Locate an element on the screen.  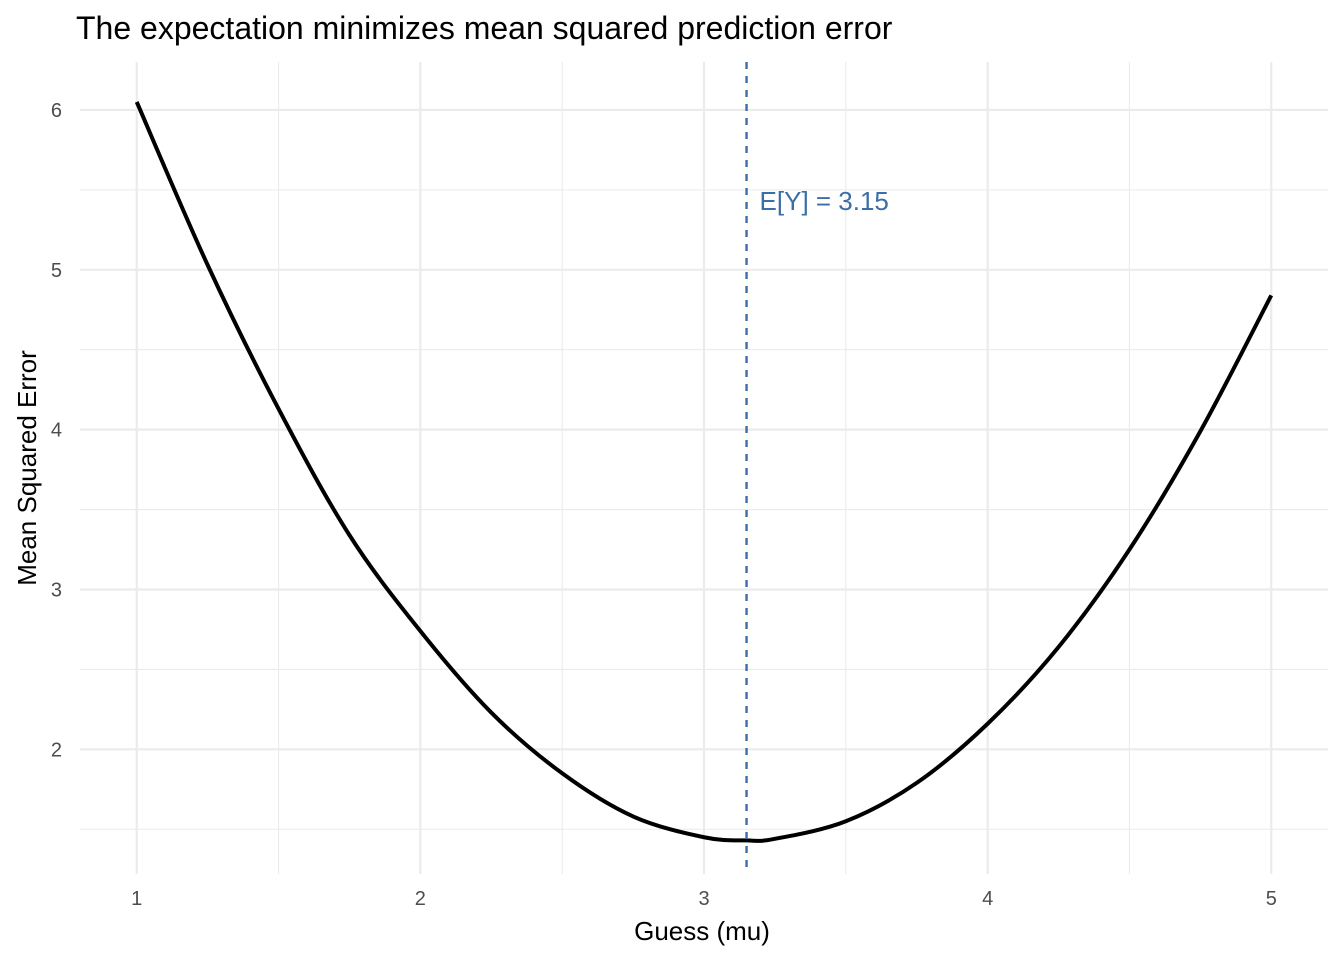
x-tick-labels: 1 2 3 4 5 is located at coordinates (704, 899).